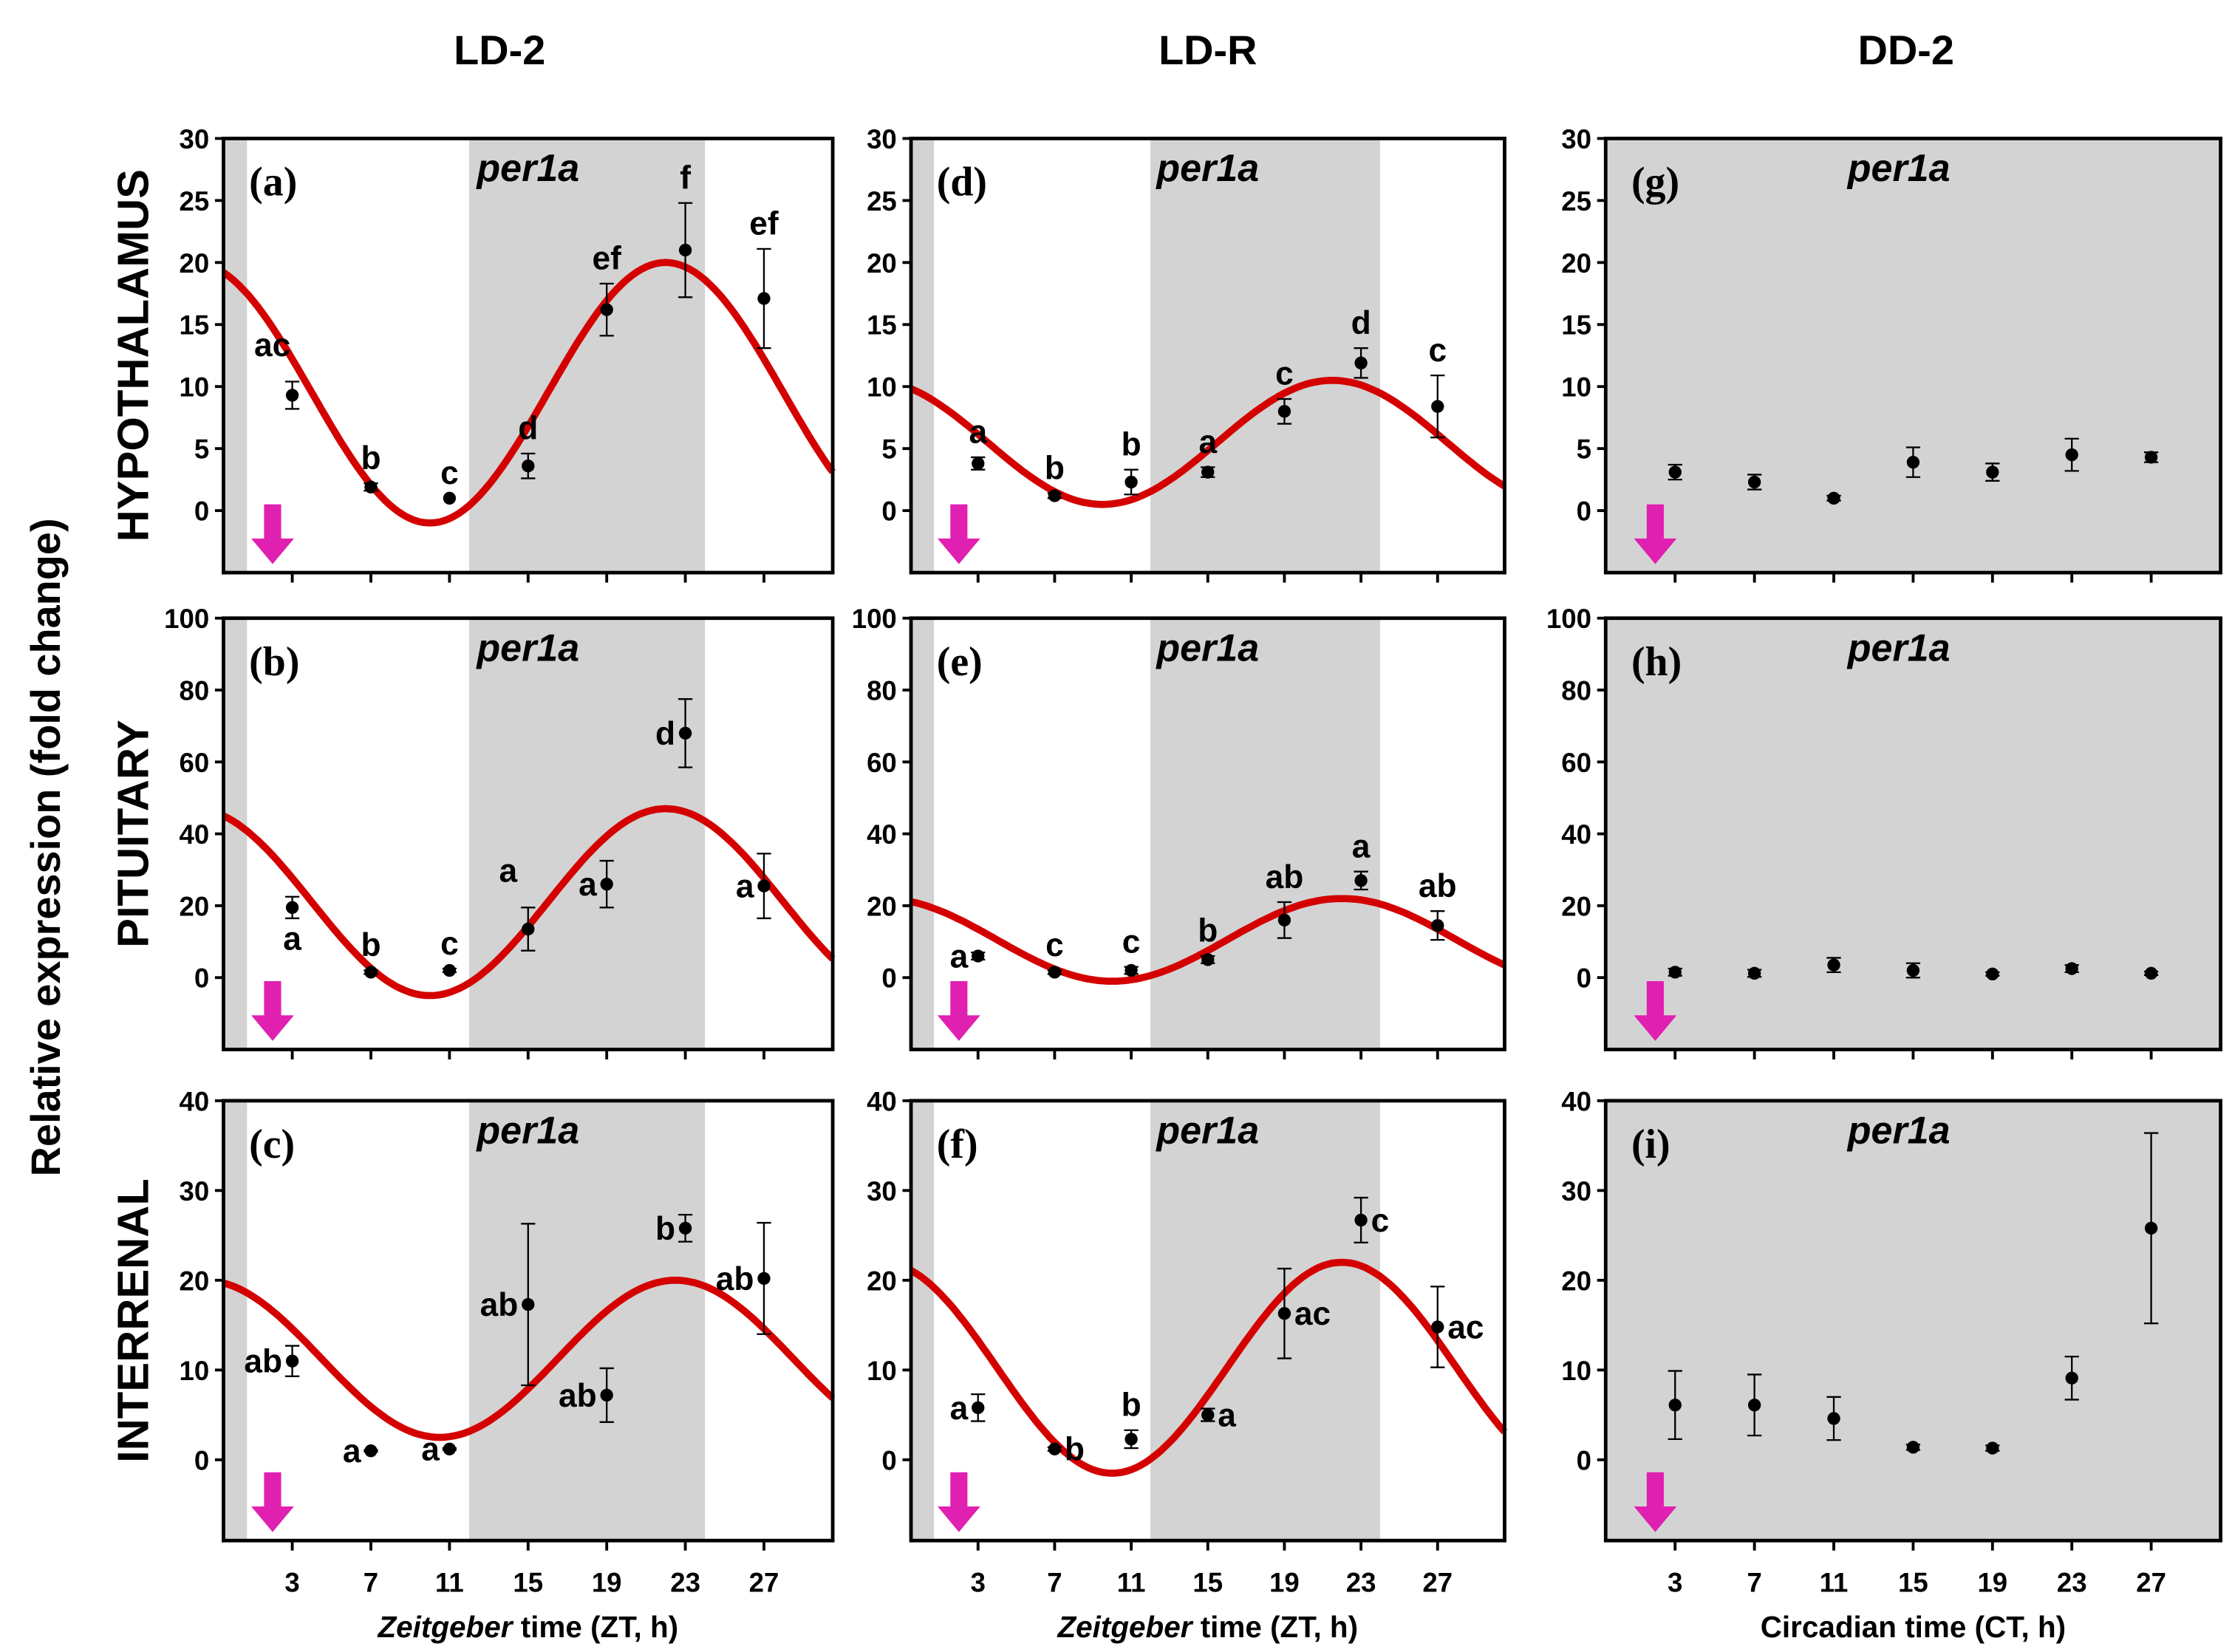 Image resolution: width=2232 pixels, height=1652 pixels. I want to click on x-tick-label: 11, so click(1834, 1583).